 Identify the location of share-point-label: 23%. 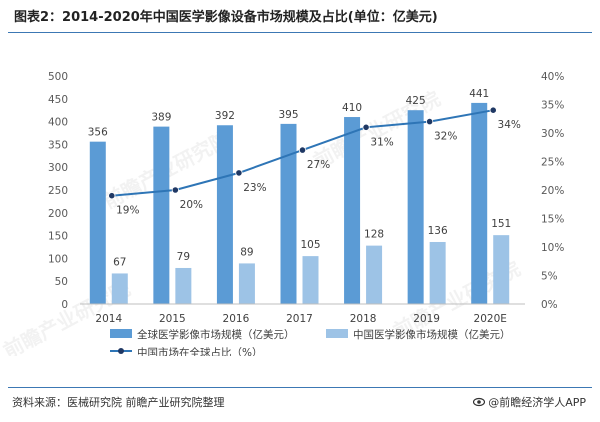
(254, 188).